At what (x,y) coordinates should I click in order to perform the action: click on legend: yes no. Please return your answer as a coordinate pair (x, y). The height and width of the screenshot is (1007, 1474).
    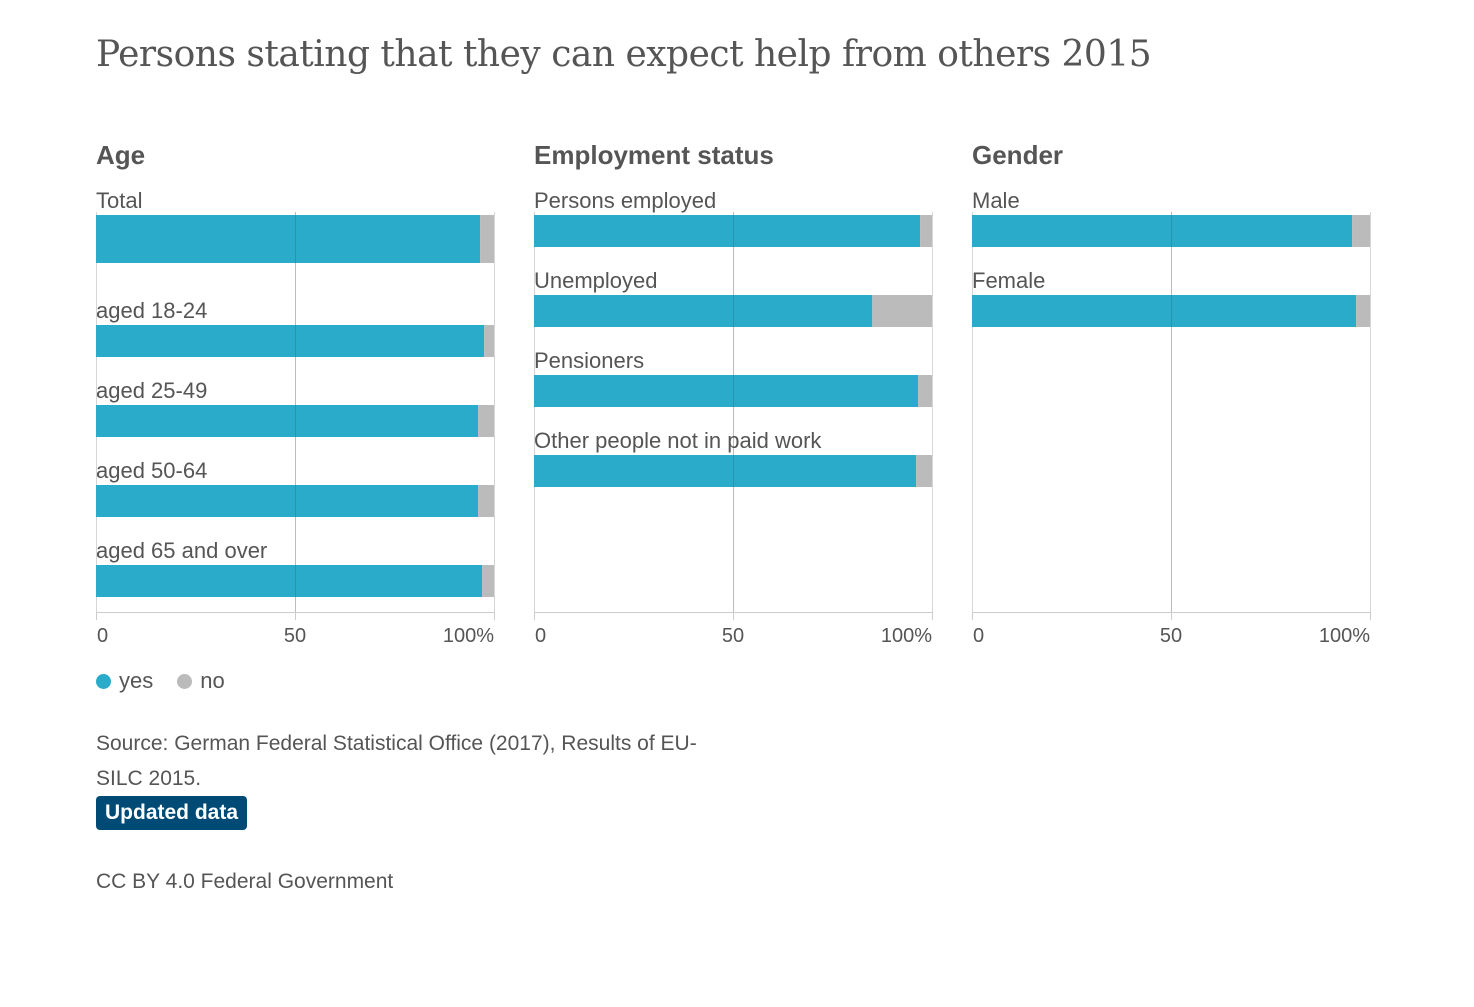
    Looking at the image, I should click on (160, 681).